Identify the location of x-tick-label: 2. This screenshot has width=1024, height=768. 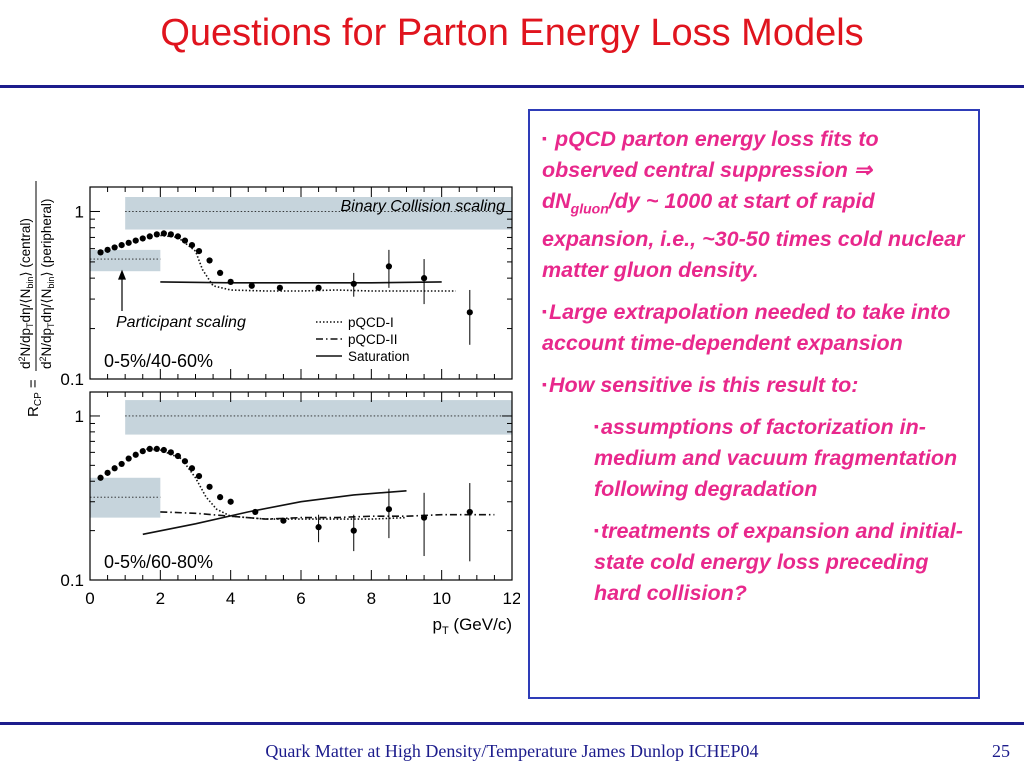
(160, 598).